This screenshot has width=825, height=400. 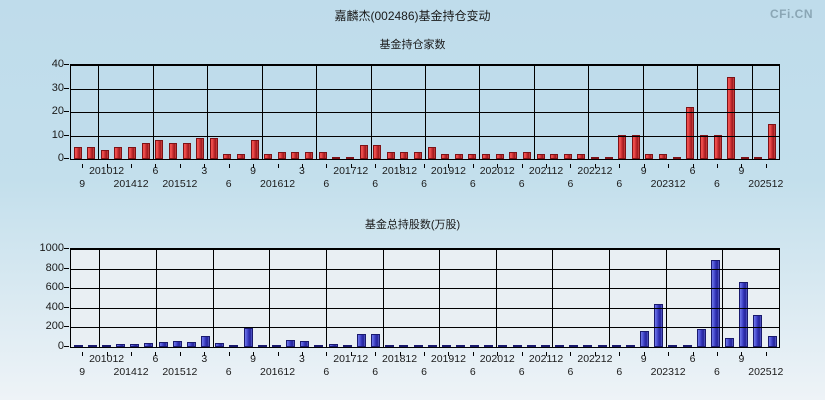 What do you see at coordinates (51, 248) in the screenshot?
I see `y-tick-label: 1000` at bounding box center [51, 248].